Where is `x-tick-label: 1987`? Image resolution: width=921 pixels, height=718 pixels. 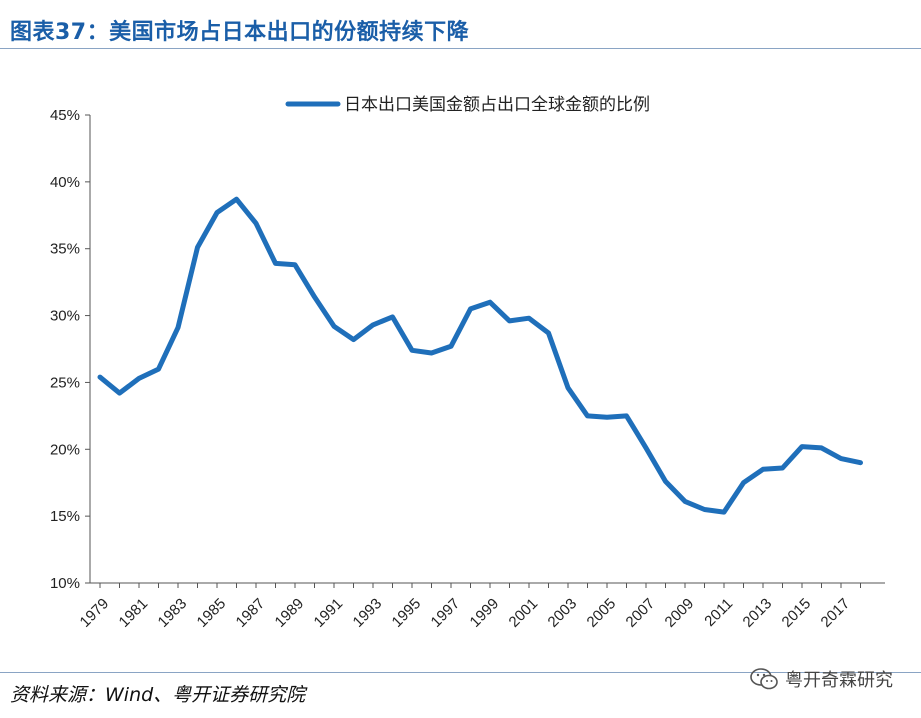
x-tick-label: 1987 is located at coordinates (251, 613).